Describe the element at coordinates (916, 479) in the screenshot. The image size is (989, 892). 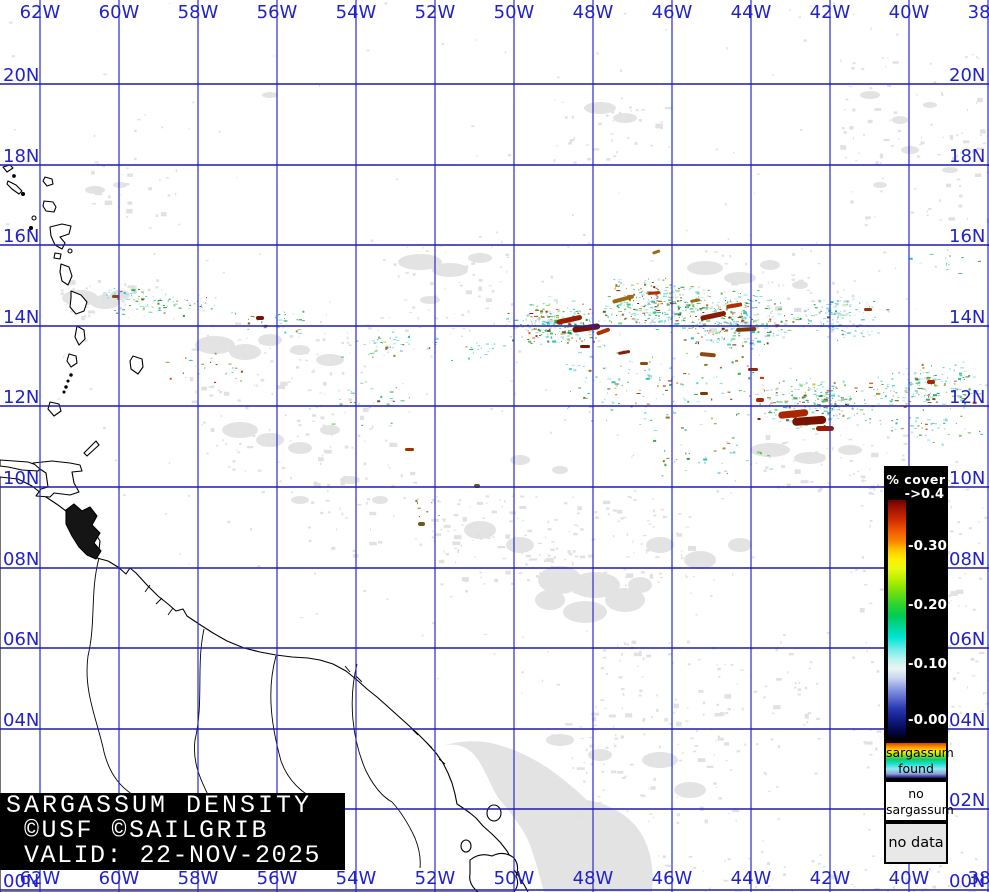
I see `colorbar-title: % cover` at that location.